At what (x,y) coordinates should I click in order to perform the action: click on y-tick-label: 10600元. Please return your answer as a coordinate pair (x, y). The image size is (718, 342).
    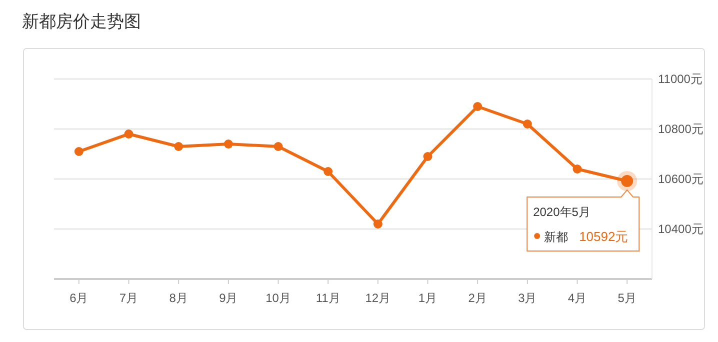
    Looking at the image, I should click on (681, 179).